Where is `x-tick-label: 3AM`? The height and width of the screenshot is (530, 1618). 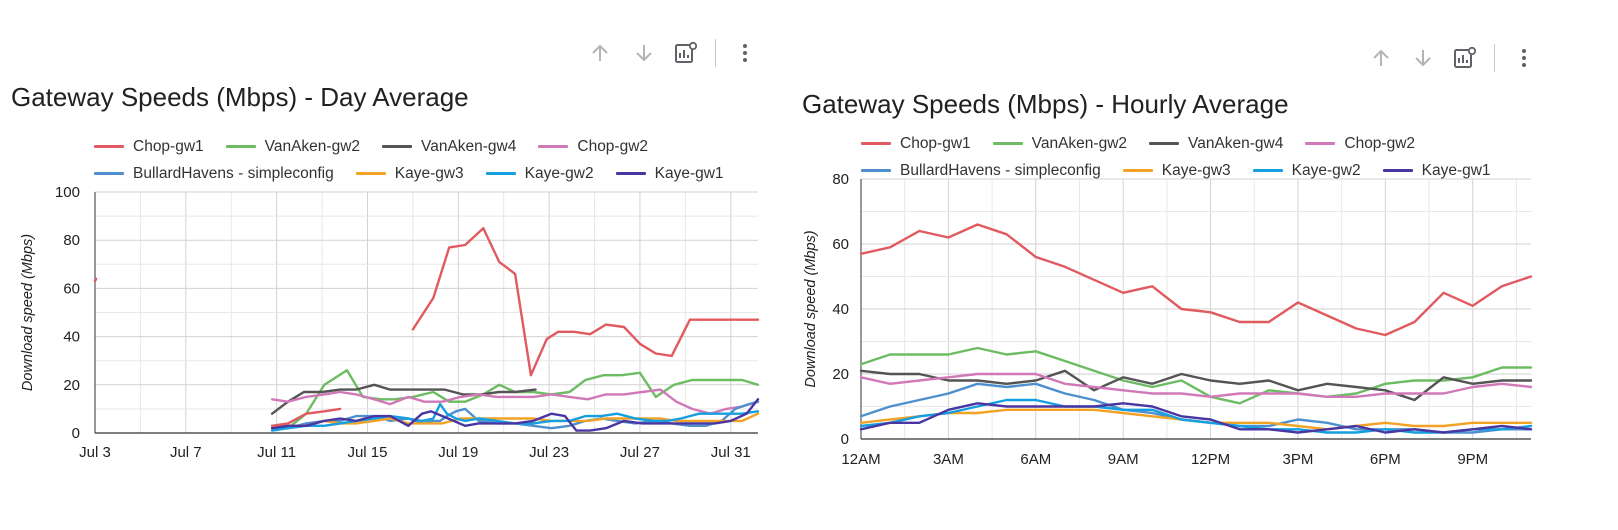 x-tick-label: 3AM is located at coordinates (948, 459).